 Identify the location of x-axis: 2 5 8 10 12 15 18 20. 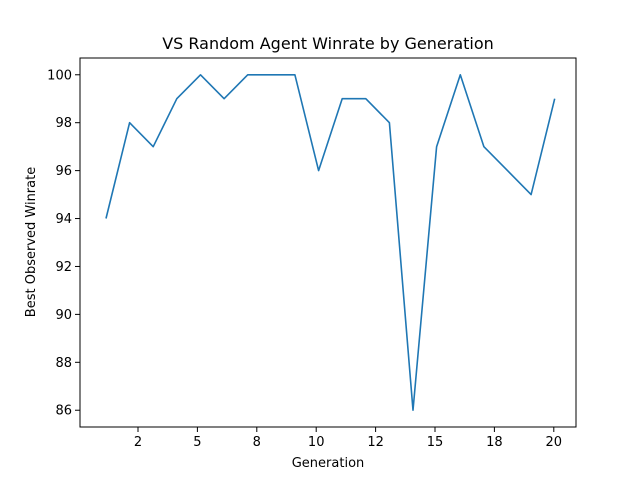
(348, 438).